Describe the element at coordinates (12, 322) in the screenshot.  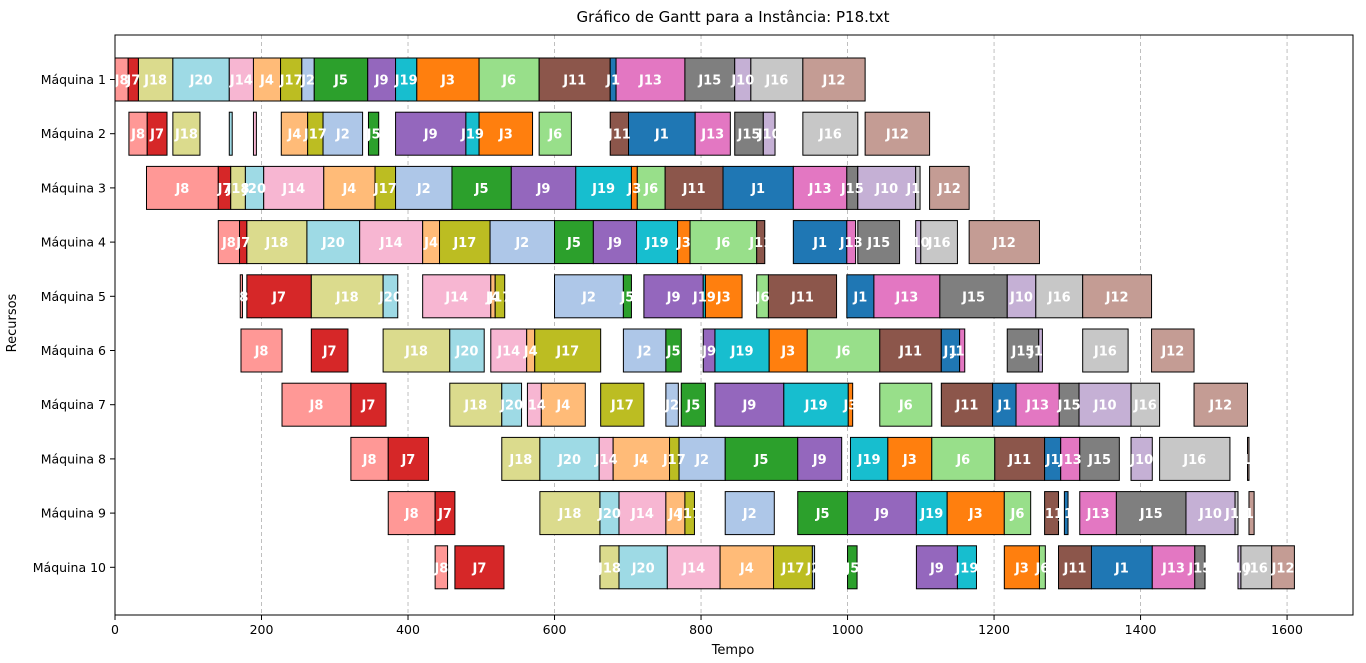
I see `y-axis-label: Recursos` at that location.